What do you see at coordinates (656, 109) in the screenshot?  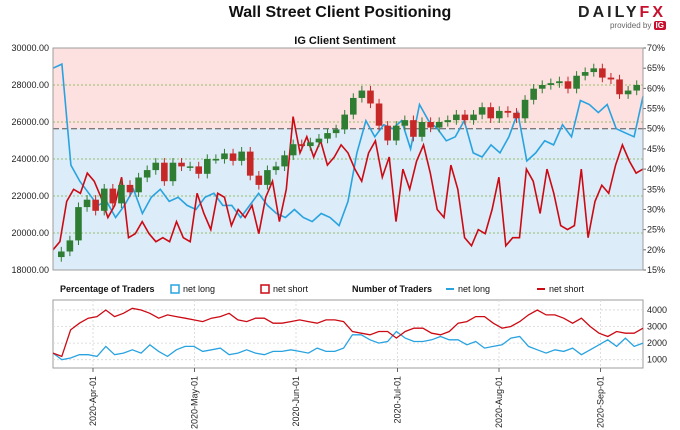 I see `right-tick-label: 55%` at bounding box center [656, 109].